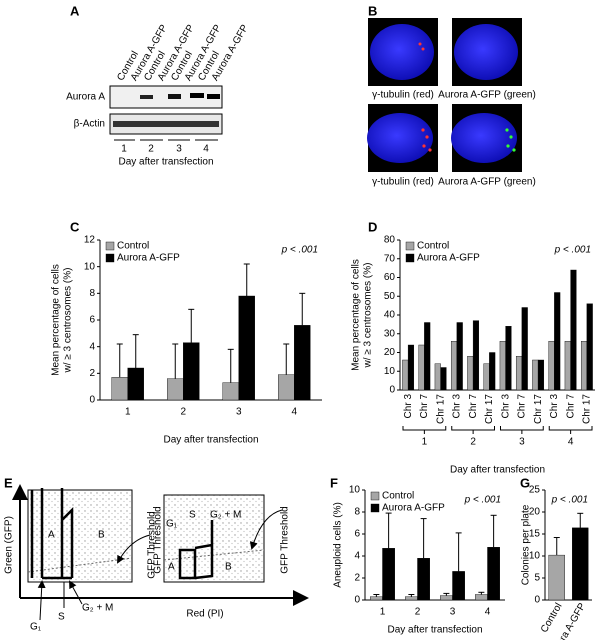 This screenshot has height=640, width=603. What do you see at coordinates (537, 578) in the screenshot?
I see `y-tick-label: 5` at bounding box center [537, 578].